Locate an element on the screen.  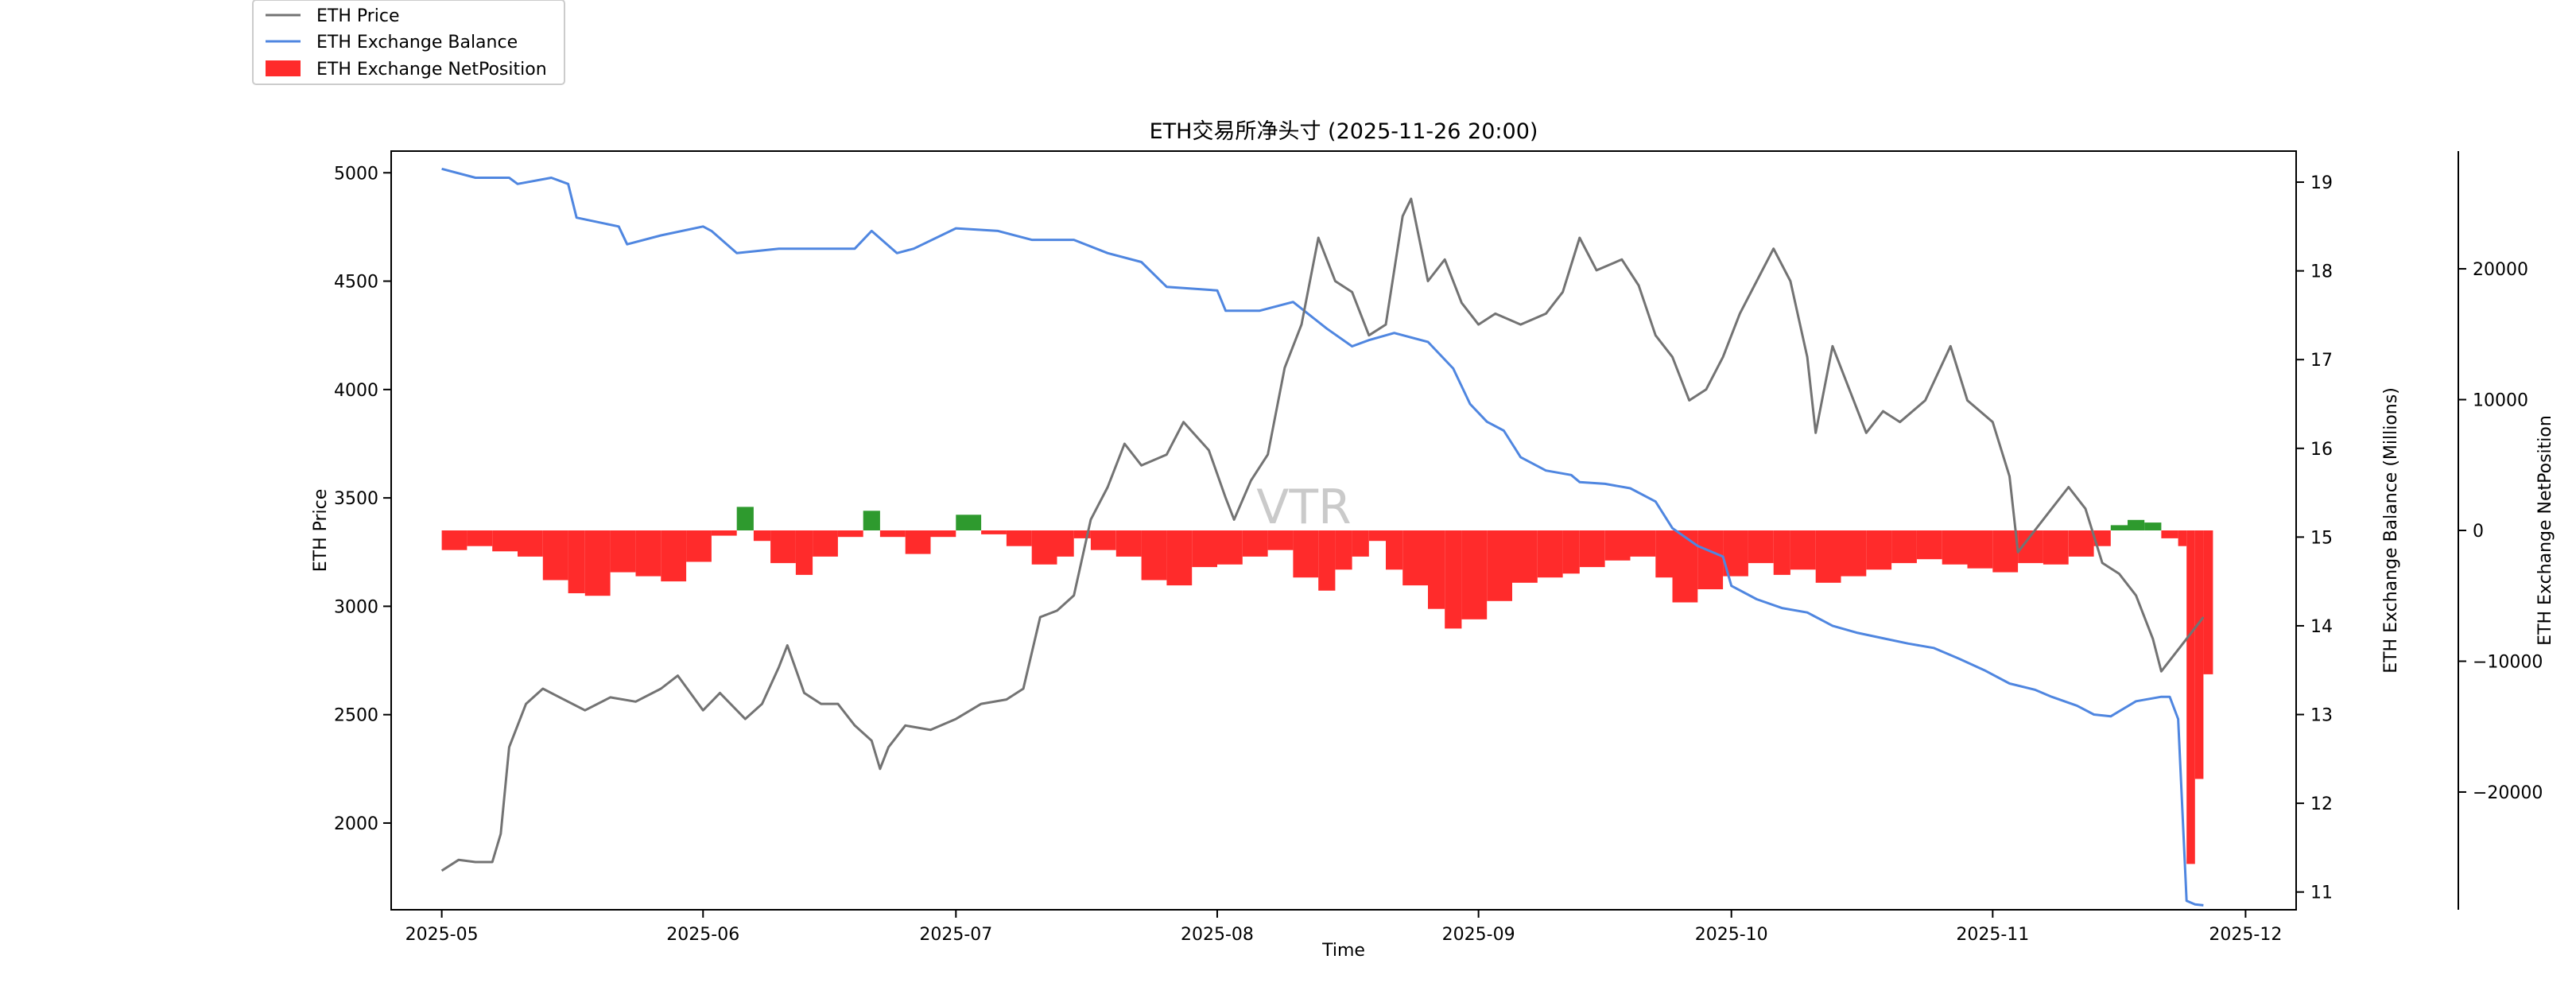
watermark-text: VTR is located at coordinates (1303, 507).